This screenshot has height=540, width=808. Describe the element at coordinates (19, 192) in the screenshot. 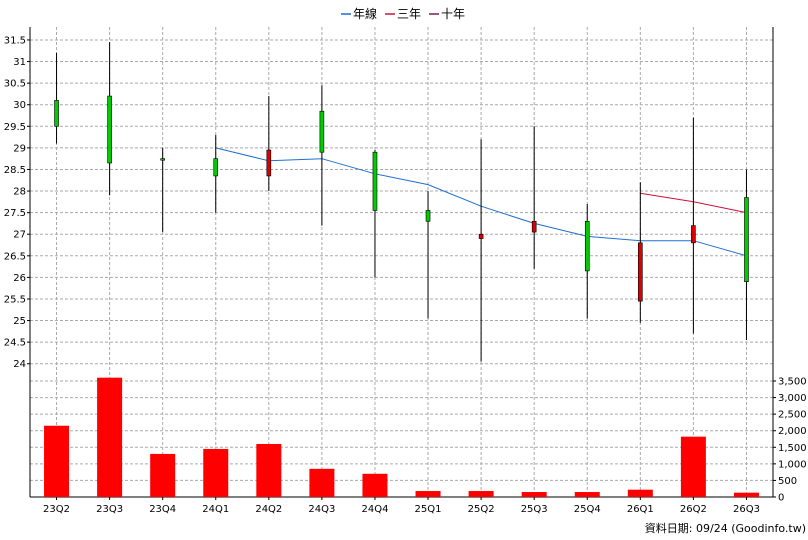

I see `price-tick-label: 28` at that location.